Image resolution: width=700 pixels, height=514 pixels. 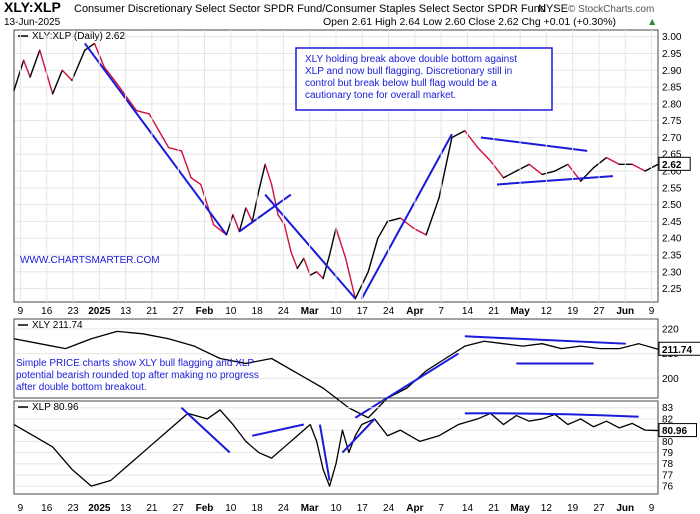 What do you see at coordinates (468, 311) in the screenshot?
I see `x-tick-label: 14` at bounding box center [468, 311].